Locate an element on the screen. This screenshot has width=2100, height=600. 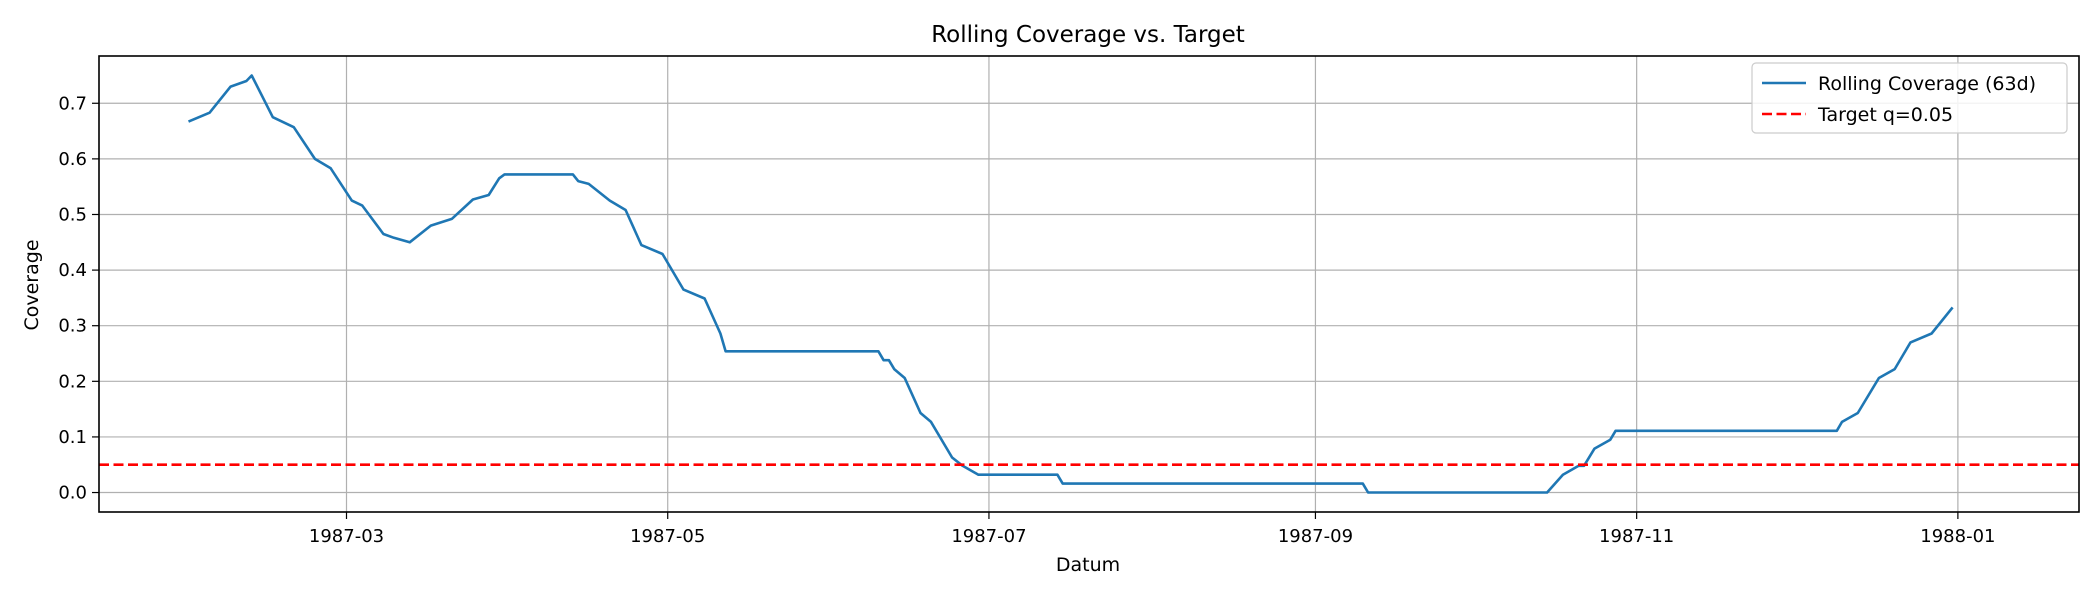
x-tick-label: 1987-07 is located at coordinates (988, 536).